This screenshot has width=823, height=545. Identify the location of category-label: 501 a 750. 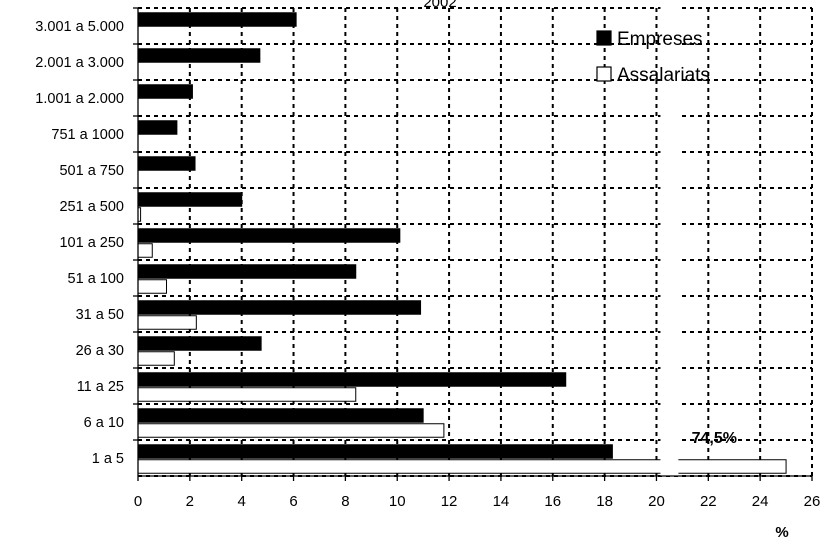
(91, 171).